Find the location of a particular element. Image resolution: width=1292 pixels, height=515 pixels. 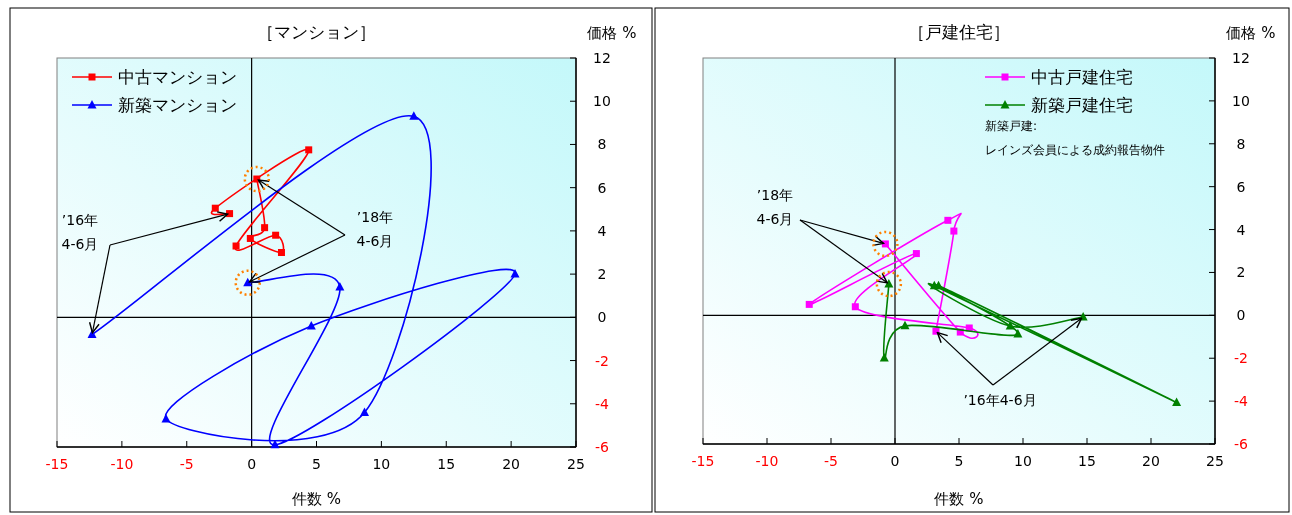

legend-label: 中古戸建住宅 is located at coordinates (1082, 77).